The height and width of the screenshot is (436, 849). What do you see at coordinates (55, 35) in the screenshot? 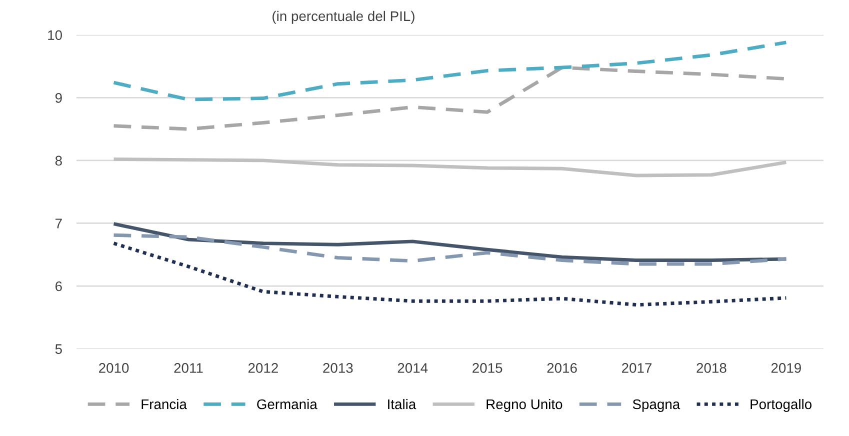
I see `y-tick-label: 10` at bounding box center [55, 35].